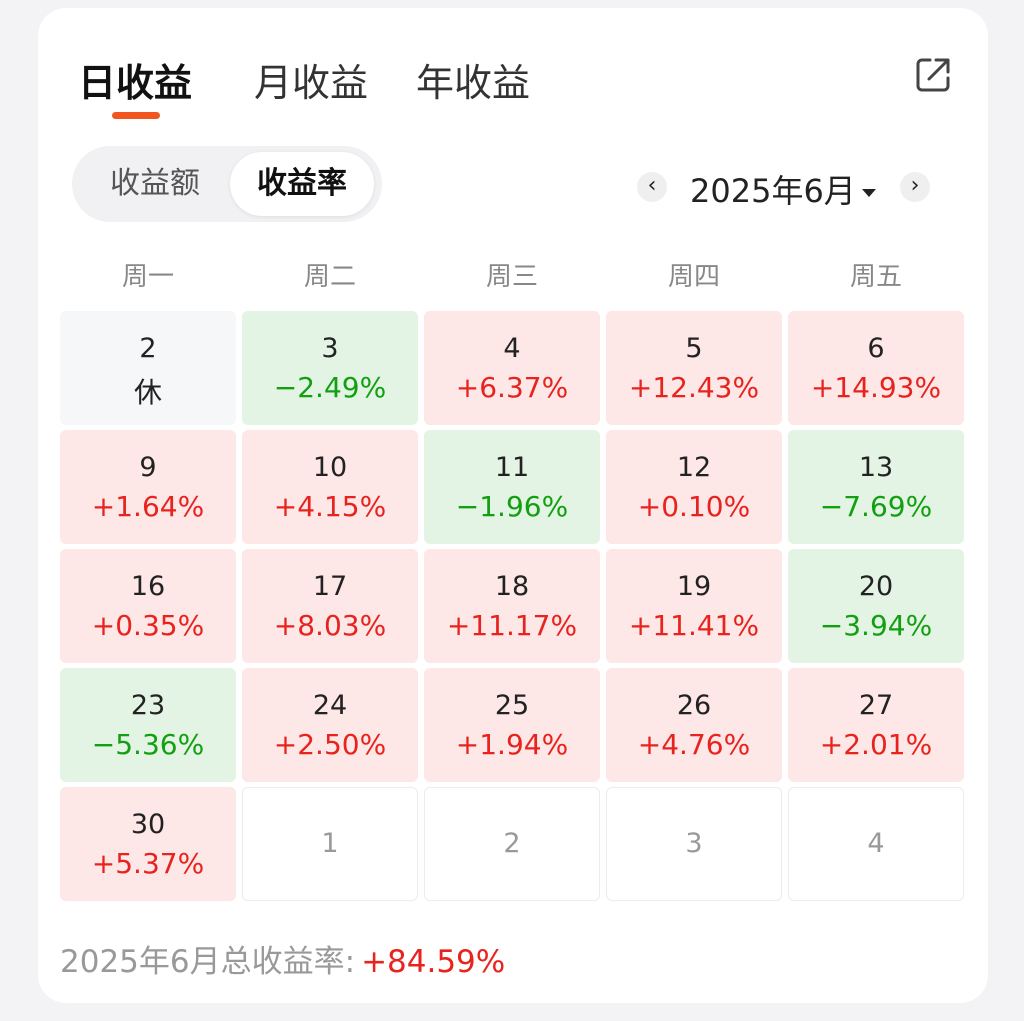 The image size is (1024, 1021). What do you see at coordinates (512, 705) in the screenshot?
I see `day-number: 25` at bounding box center [512, 705].